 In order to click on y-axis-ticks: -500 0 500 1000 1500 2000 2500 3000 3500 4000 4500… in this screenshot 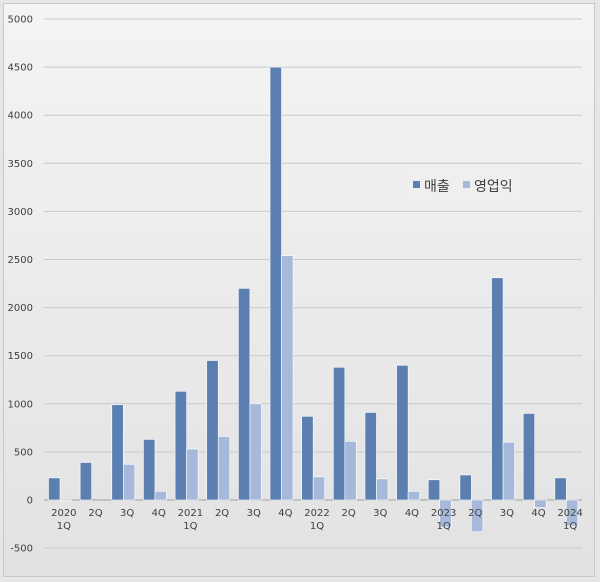, I will do `click(20, 285)`.